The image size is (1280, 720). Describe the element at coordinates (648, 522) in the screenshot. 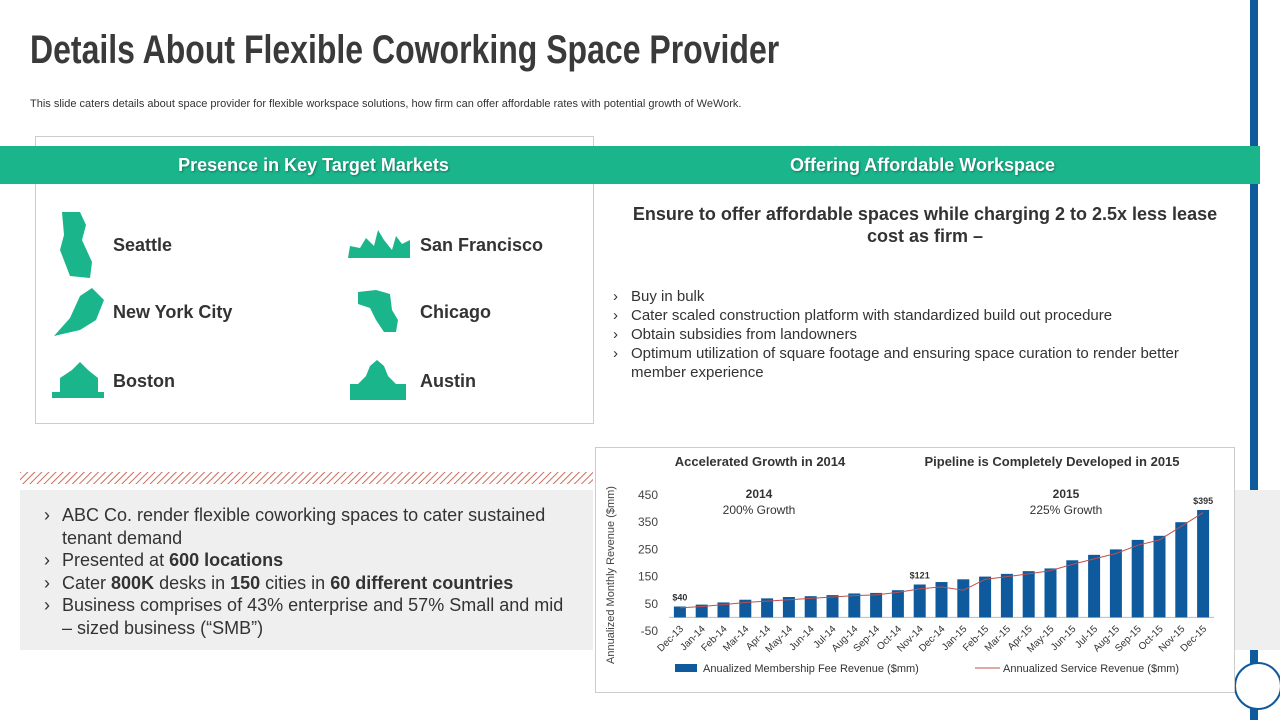

I see `y-tick-label: 350` at that location.